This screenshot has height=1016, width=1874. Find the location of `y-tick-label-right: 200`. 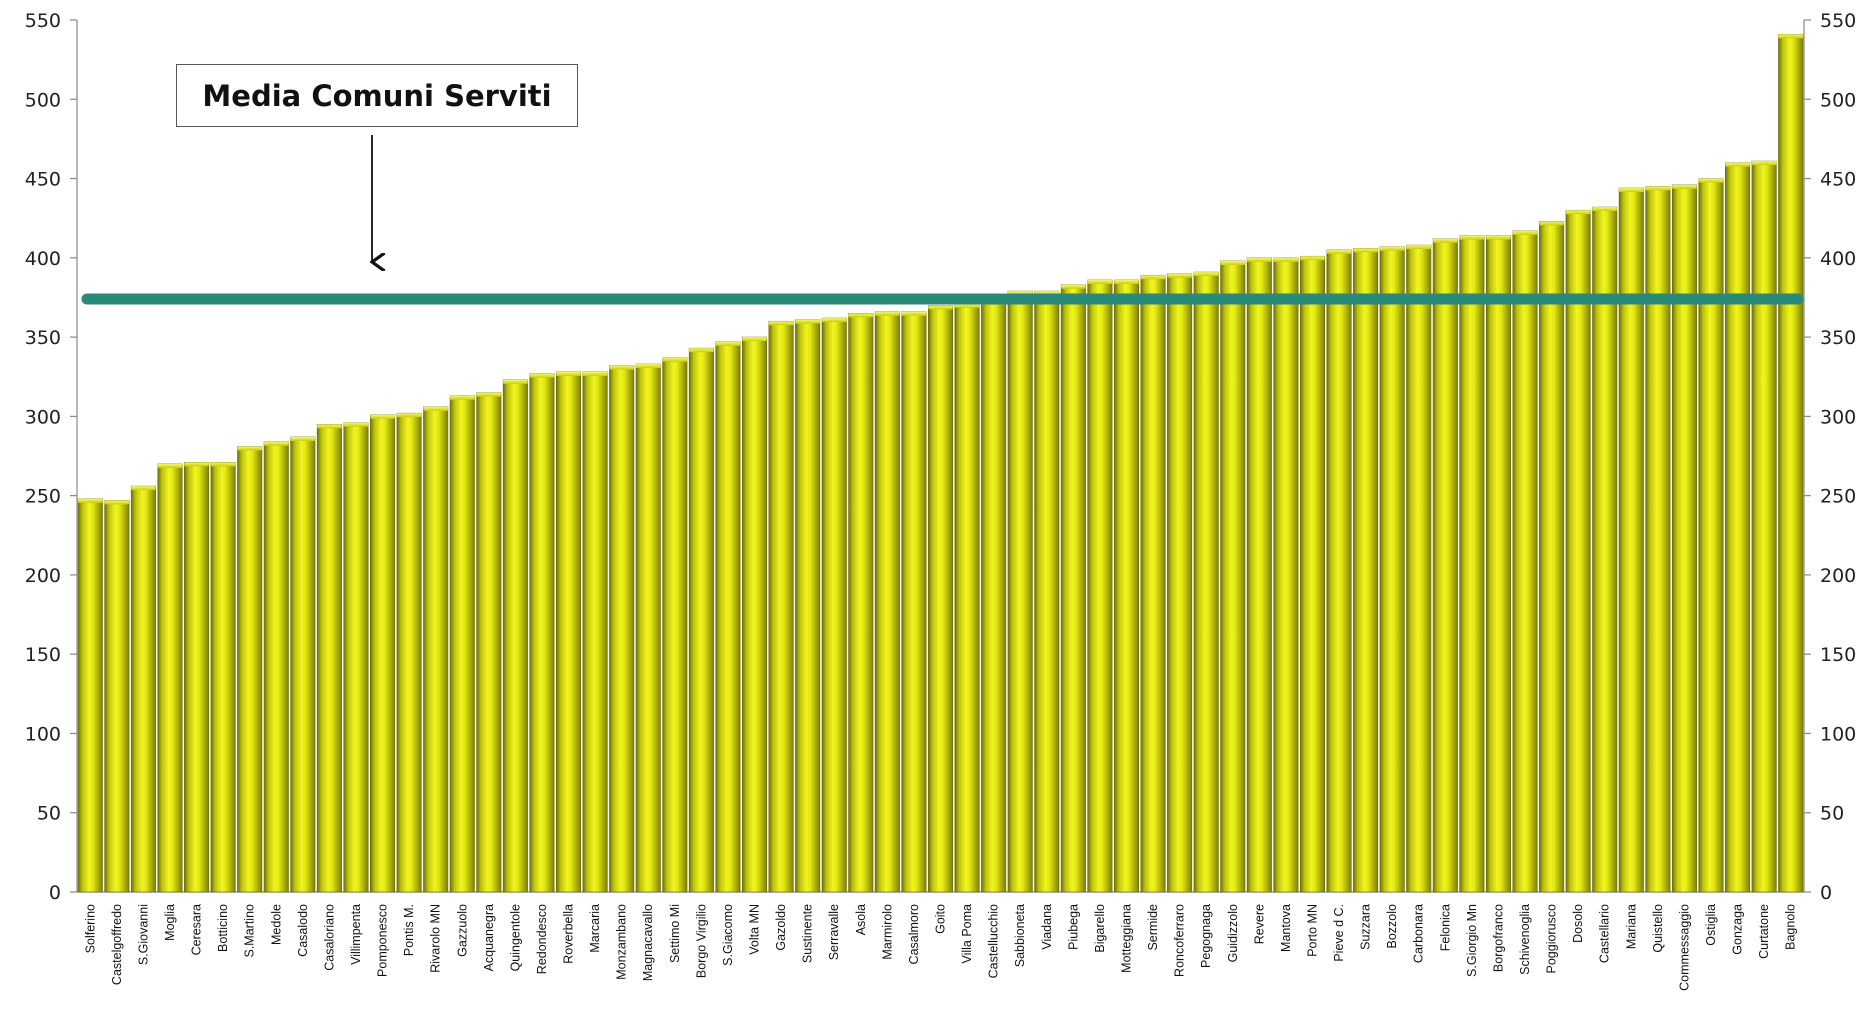

y-tick-label-right: 200 is located at coordinates (1838, 576).